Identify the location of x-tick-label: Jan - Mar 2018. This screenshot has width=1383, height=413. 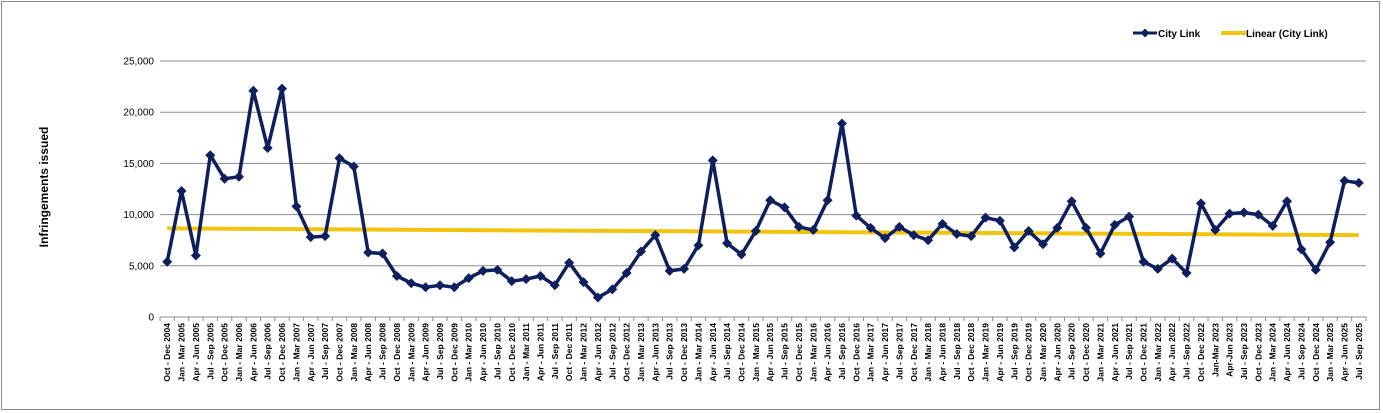
(928, 352).